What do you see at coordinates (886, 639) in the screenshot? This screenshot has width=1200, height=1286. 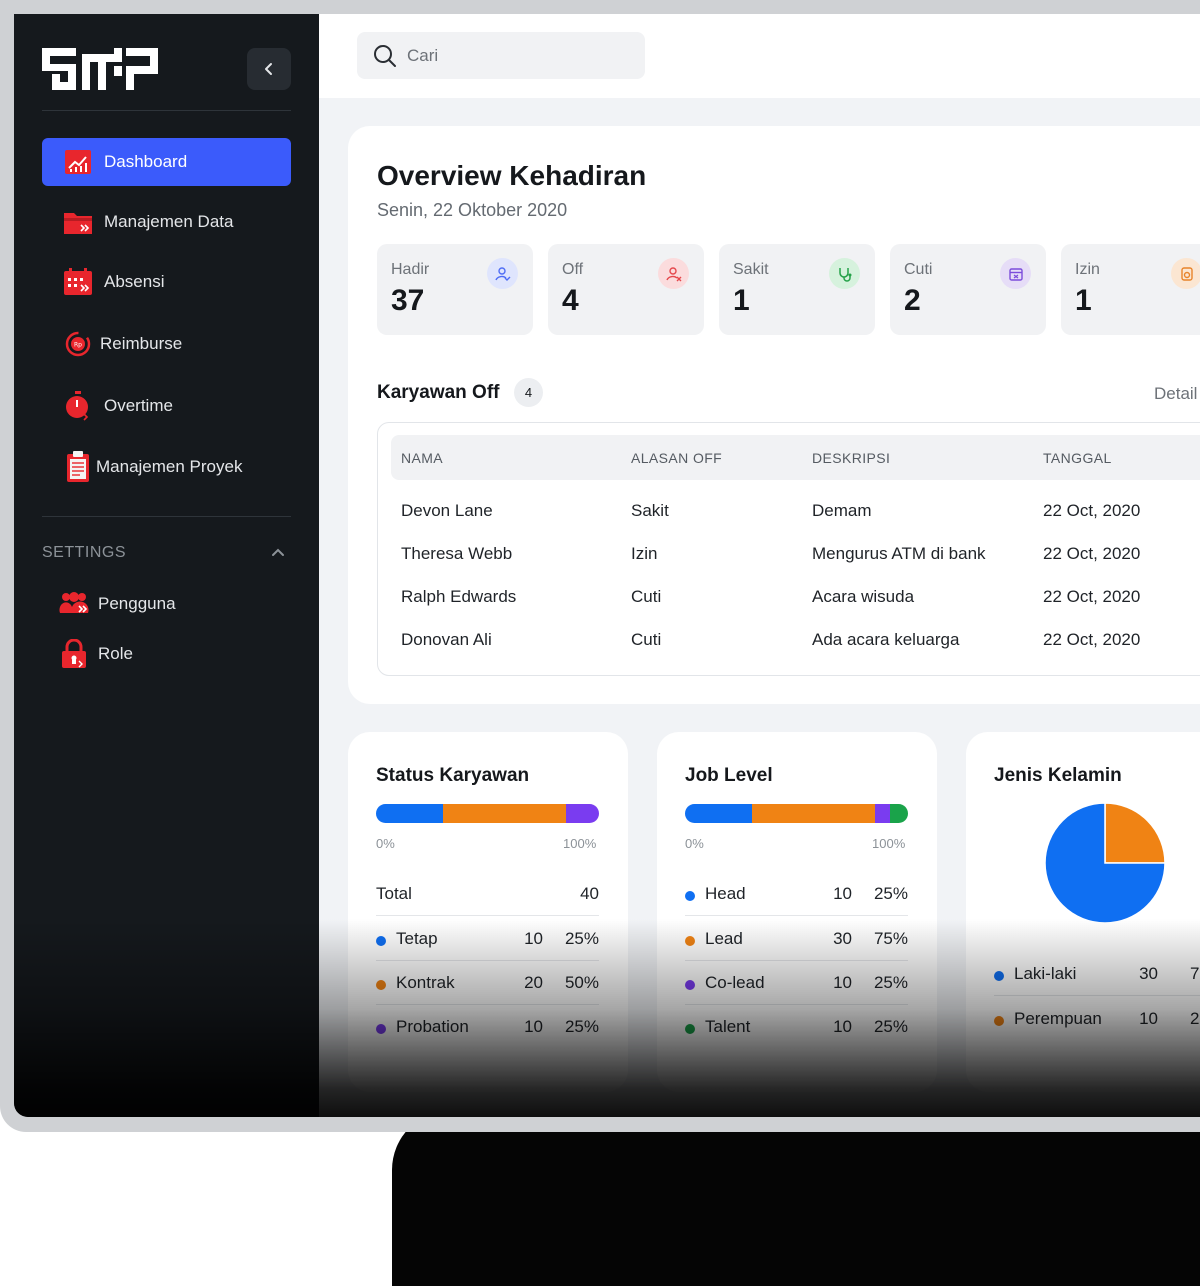 I see `cell-deskripsi: Ada acara keluarga` at bounding box center [886, 639].